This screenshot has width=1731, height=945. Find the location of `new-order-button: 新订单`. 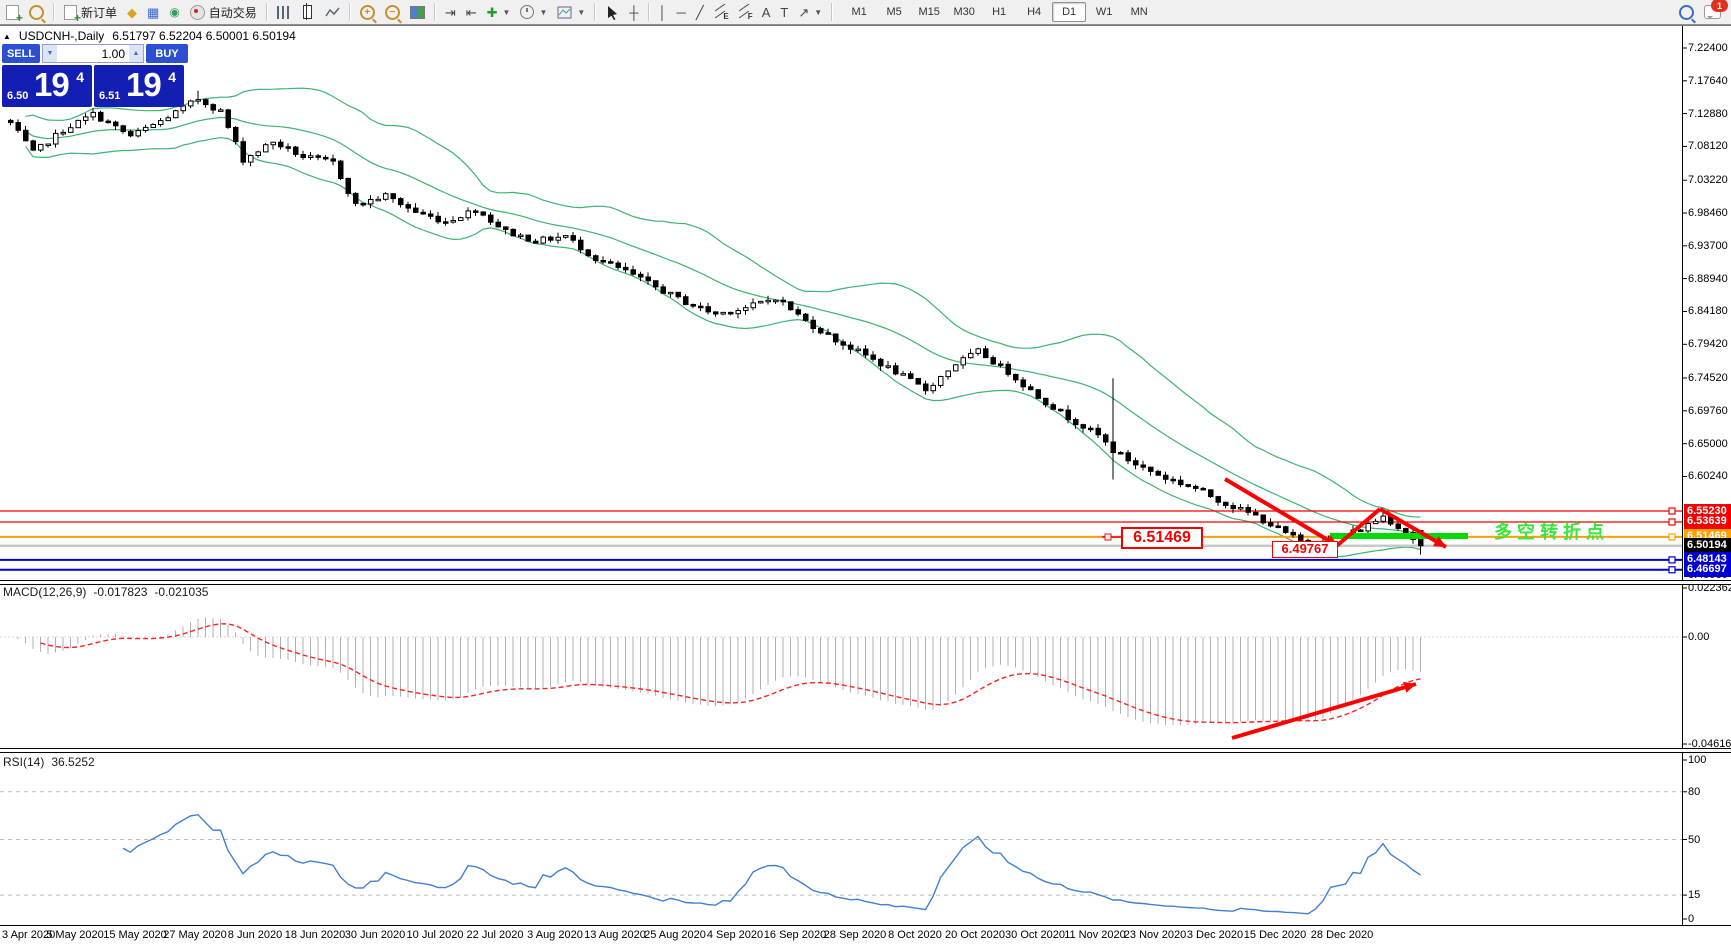

new-order-button: 新订单 is located at coordinates (90, 13).